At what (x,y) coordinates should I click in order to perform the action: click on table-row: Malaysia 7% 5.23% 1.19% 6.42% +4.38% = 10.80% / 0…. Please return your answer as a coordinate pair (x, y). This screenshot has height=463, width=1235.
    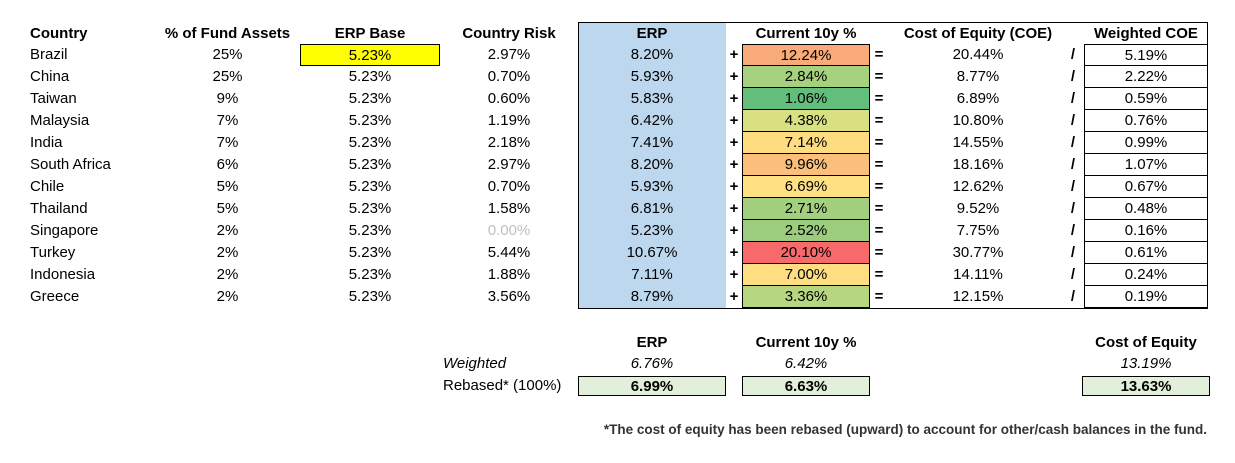
    Looking at the image, I should click on (617, 121).